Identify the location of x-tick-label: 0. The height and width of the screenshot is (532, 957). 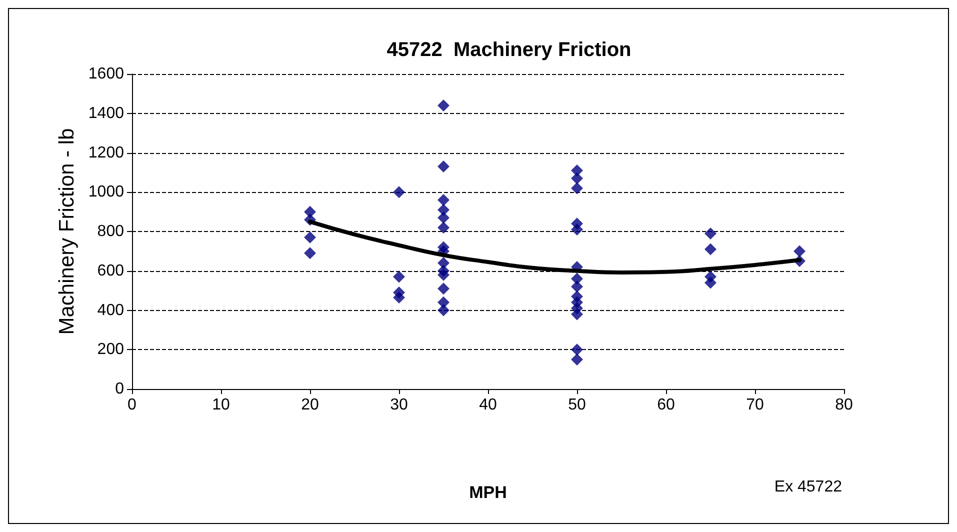
(132, 405).